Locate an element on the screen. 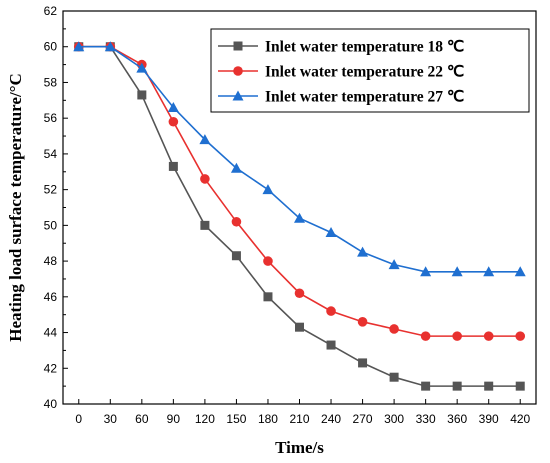 Image resolution: width=550 pixels, height=463 pixels. legend-item-1: Inlet water temperature 18 ℃ is located at coordinates (341, 47).